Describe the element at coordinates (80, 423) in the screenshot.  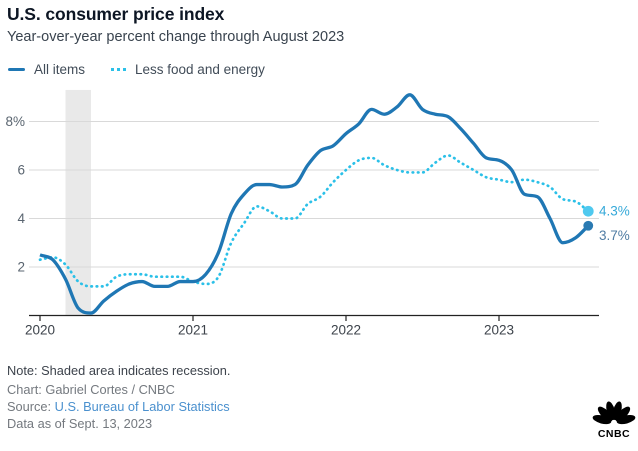
I see `data-as-of: Data as of Sept. 13, 2023` at that location.